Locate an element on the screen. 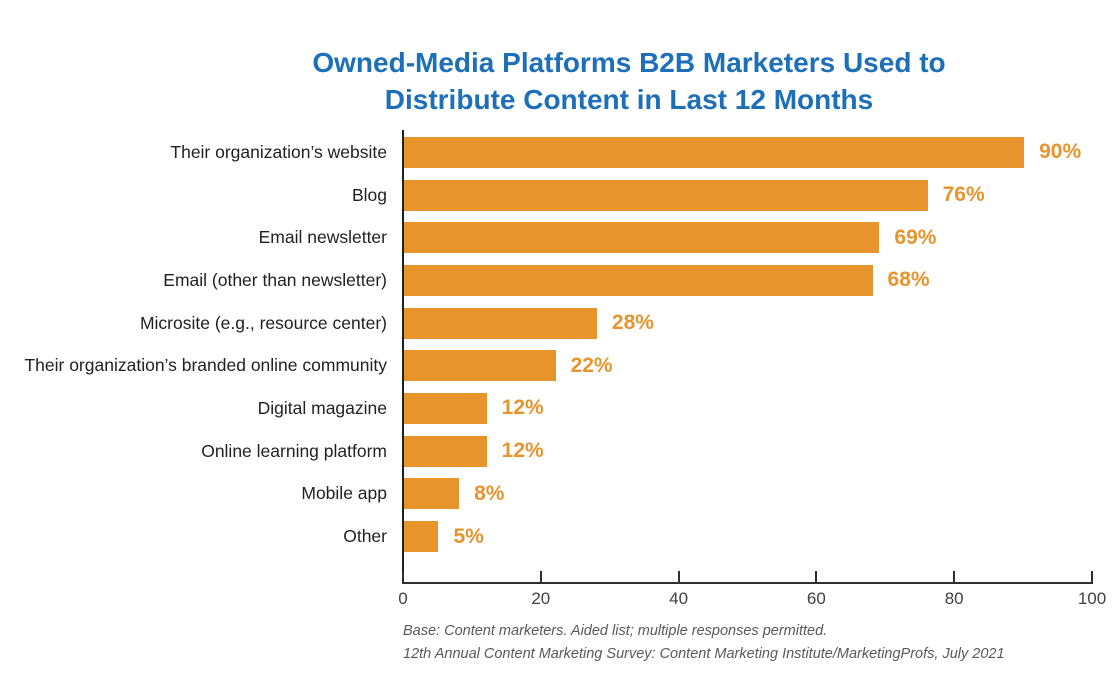 This screenshot has width=1112, height=691. category-label: Email (other than newsletter) is located at coordinates (275, 279).